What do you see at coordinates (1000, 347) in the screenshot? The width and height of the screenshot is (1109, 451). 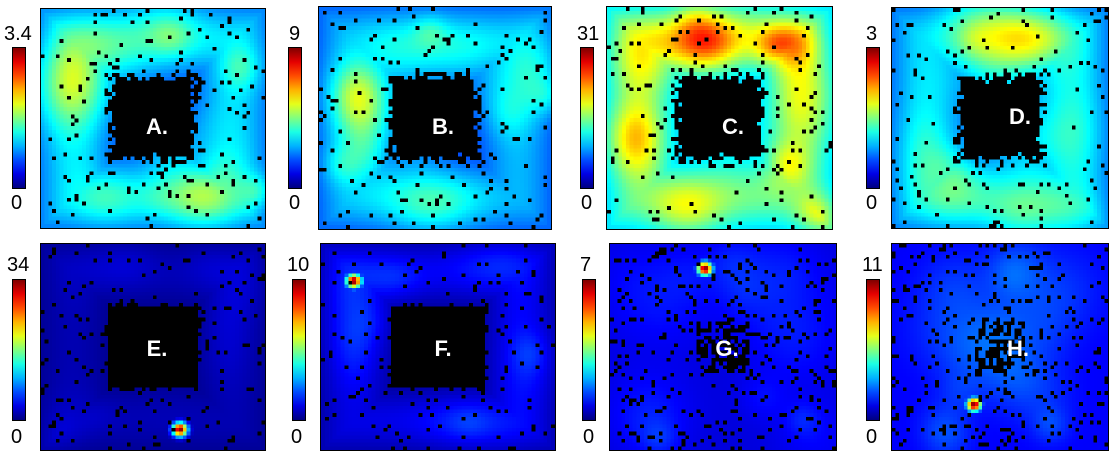 I see `heatmap-h` at bounding box center [1000, 347].